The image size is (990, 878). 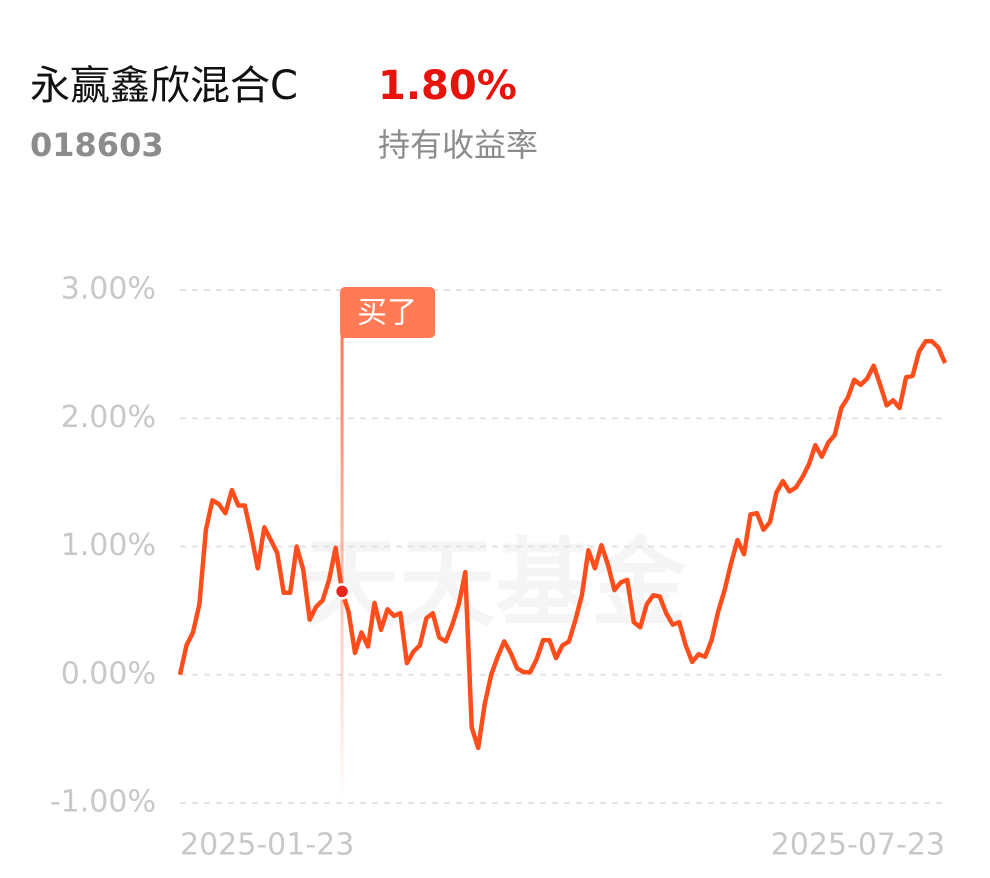 What do you see at coordinates (458, 145) in the screenshot?
I see `return-label: 持有收益率` at bounding box center [458, 145].